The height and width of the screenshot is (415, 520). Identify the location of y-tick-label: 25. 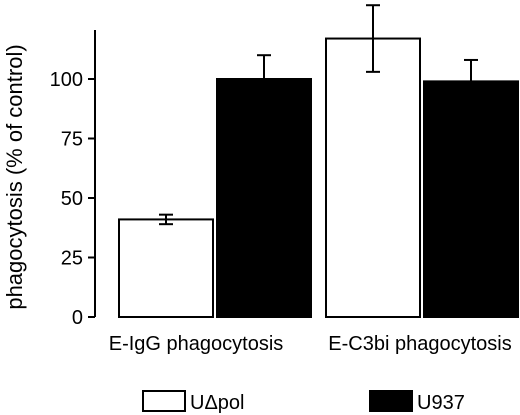
(72, 259).